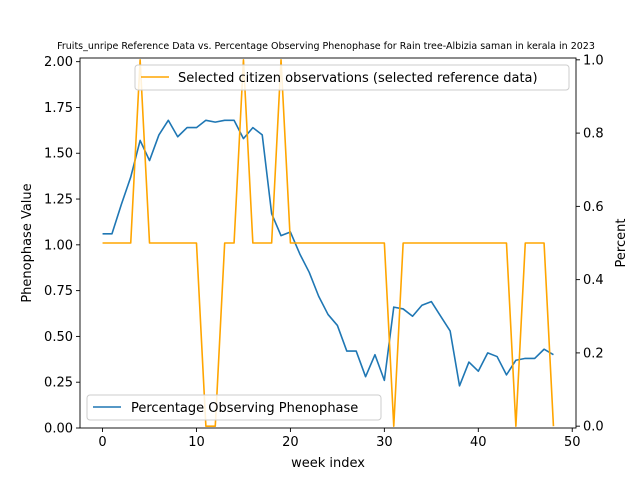 This screenshot has width=640, height=480. Describe the element at coordinates (58, 429) in the screenshot. I see `y-left-tick-label: 0.00` at that location.